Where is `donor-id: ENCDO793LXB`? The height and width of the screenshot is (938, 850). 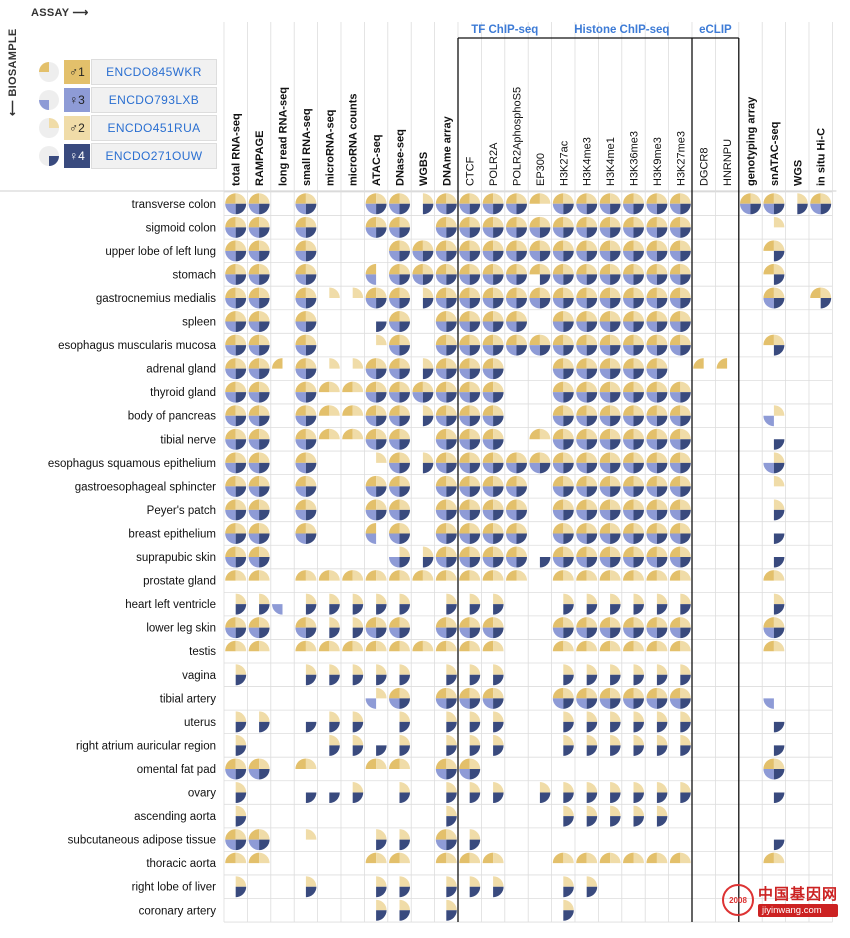
donor-id: ENCDO793LXB is located at coordinates (154, 99).